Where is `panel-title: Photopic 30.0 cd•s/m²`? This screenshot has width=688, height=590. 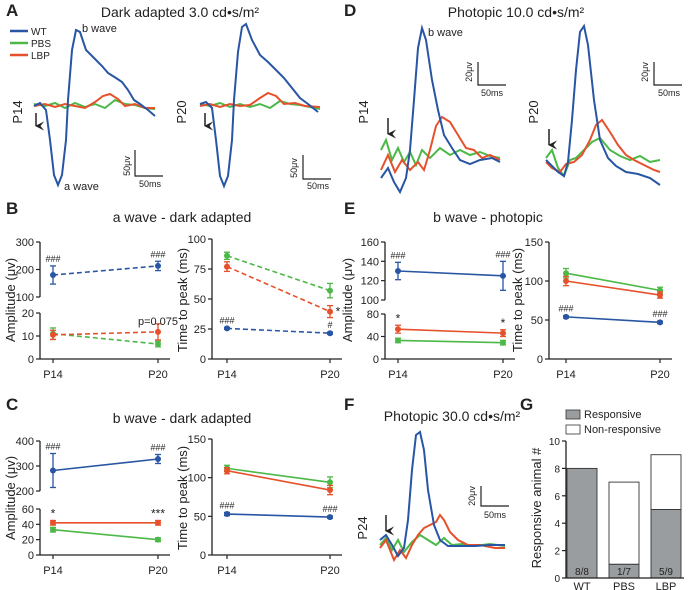
panel-title: Photopic 30.0 cd•s/m² is located at coordinates (452, 416).